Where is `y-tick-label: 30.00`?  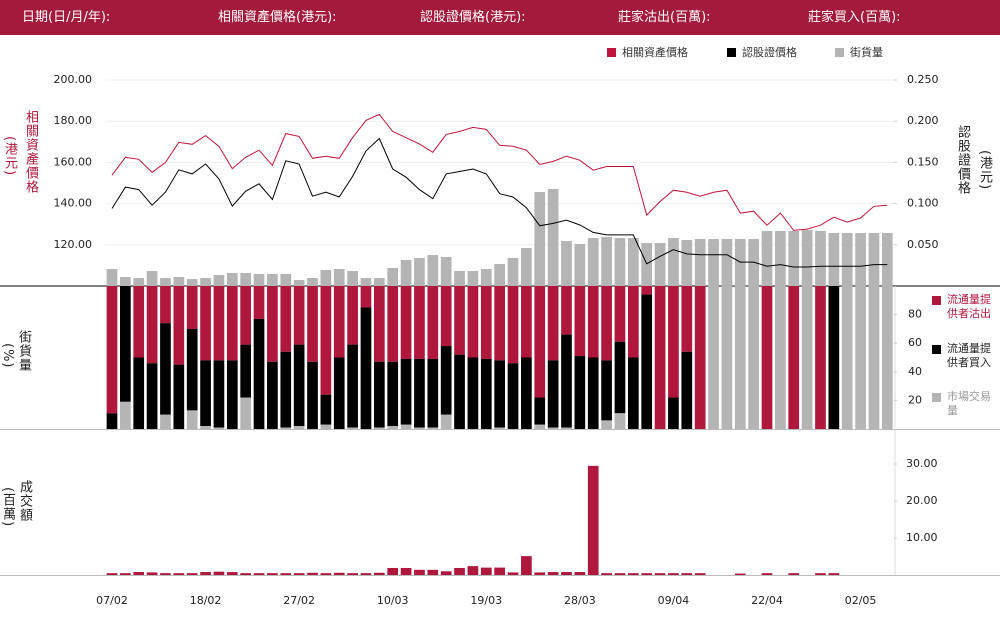 y-tick-label: 30.00 is located at coordinates (922, 463).